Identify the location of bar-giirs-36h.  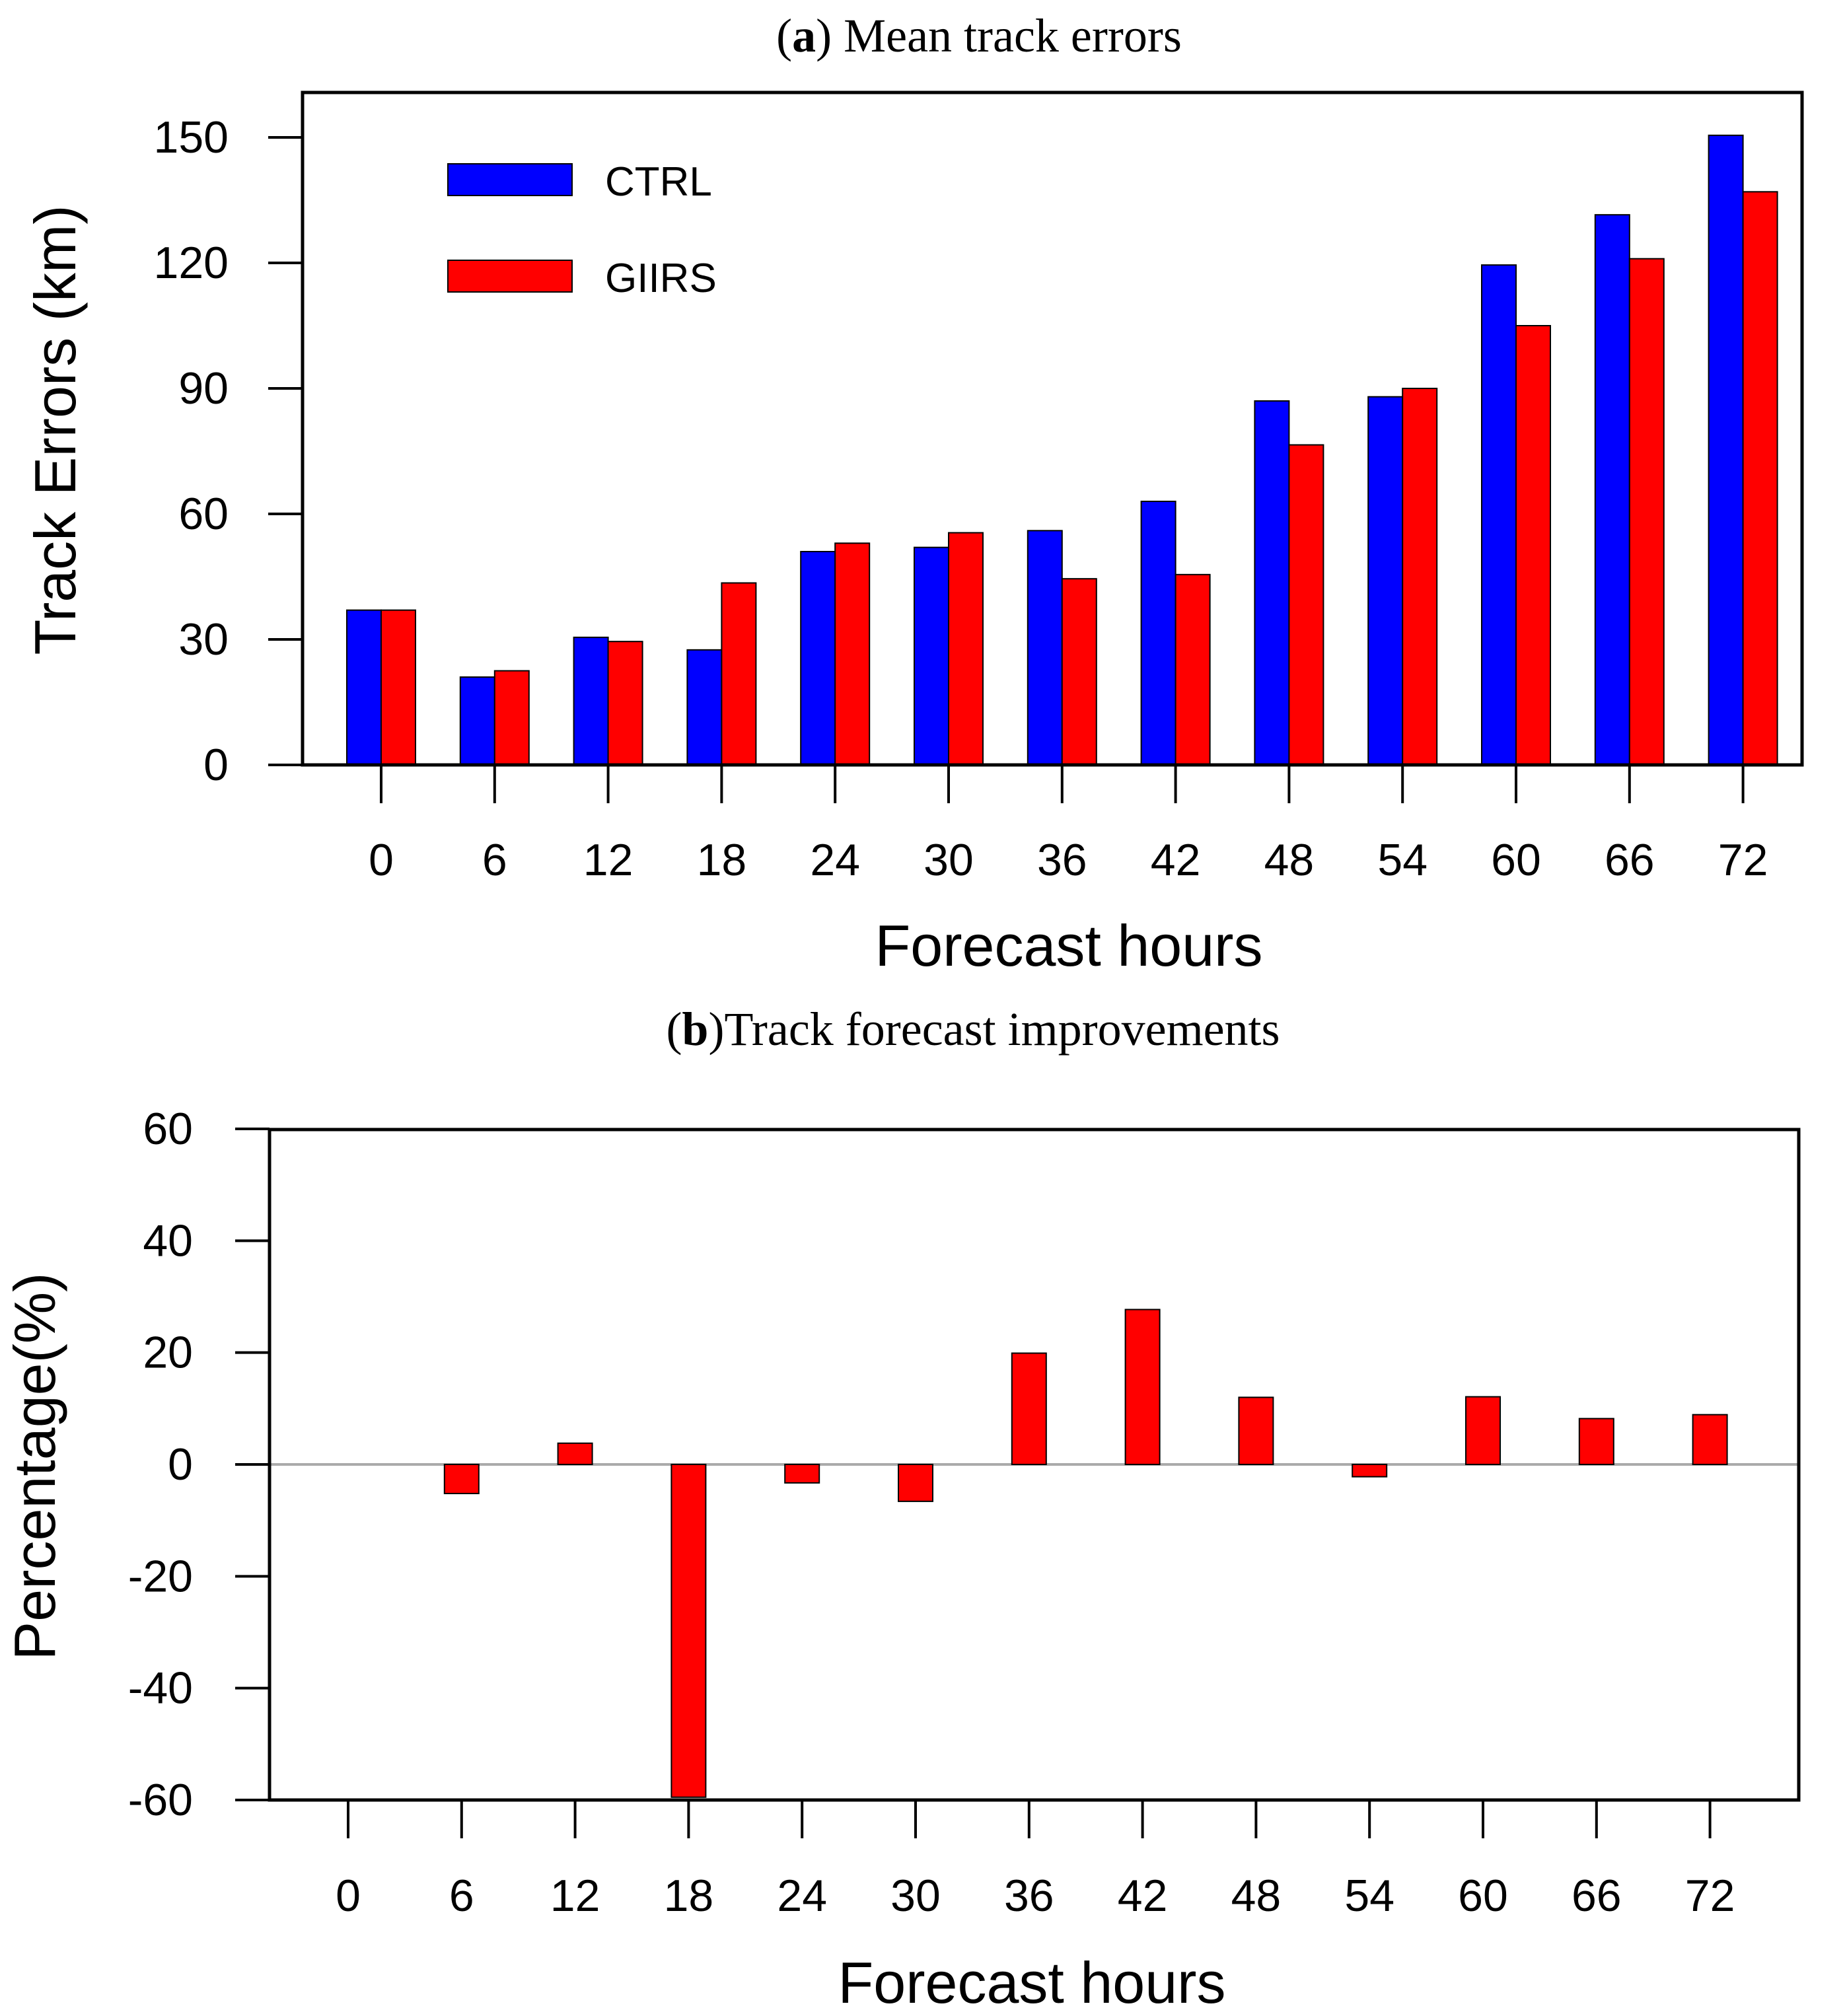
(1079, 672).